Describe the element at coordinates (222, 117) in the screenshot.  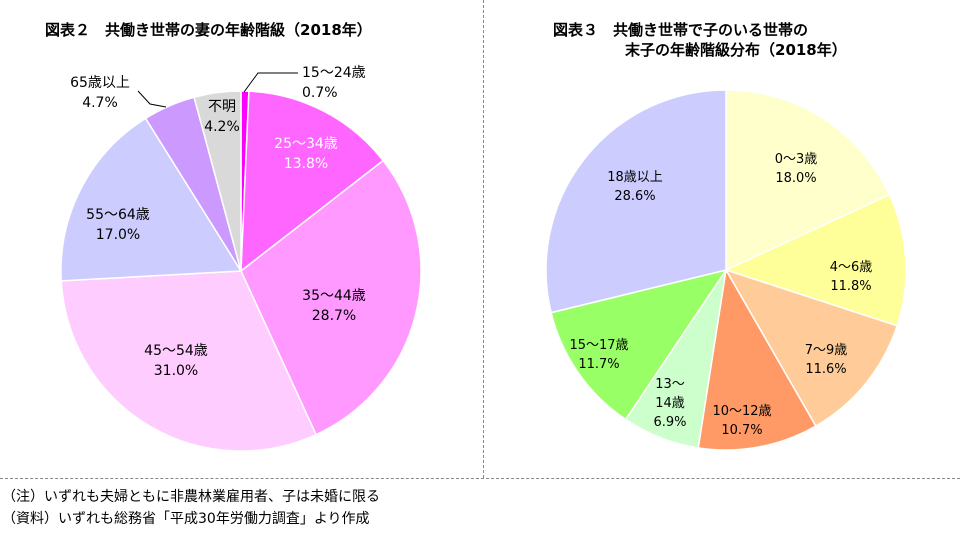
I see `slice-label-0-6: 不明 4.2%` at that location.